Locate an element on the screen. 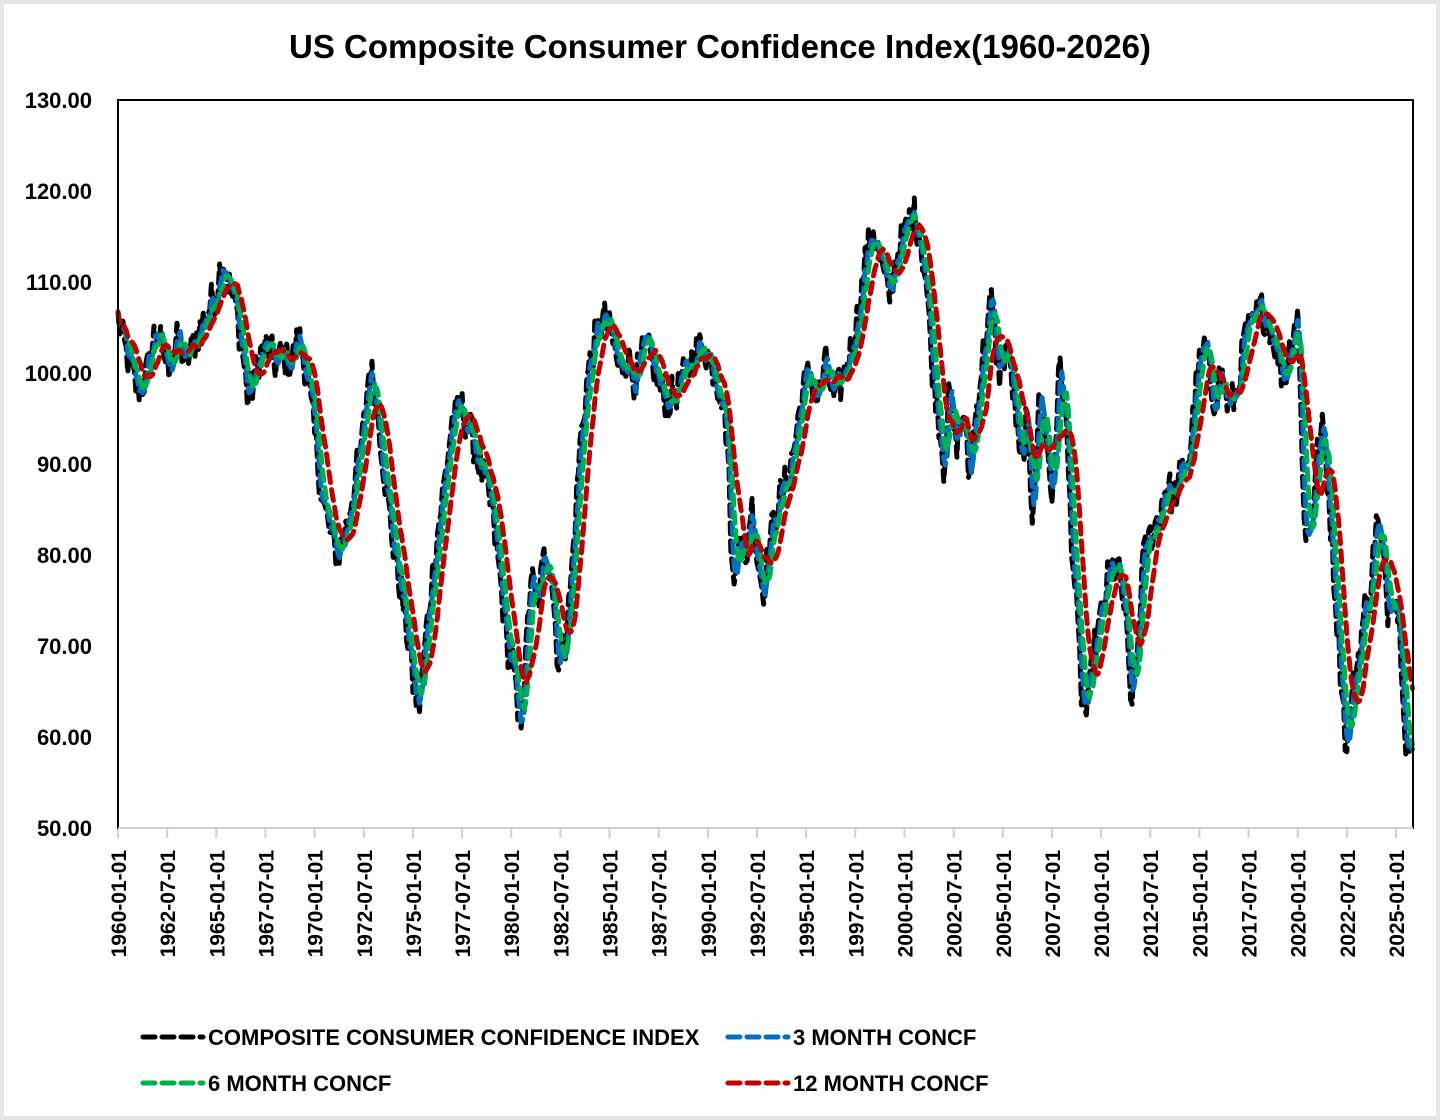 The image size is (1440, 1120). x-tick-label: 1962-07-01 is located at coordinates (168, 904).